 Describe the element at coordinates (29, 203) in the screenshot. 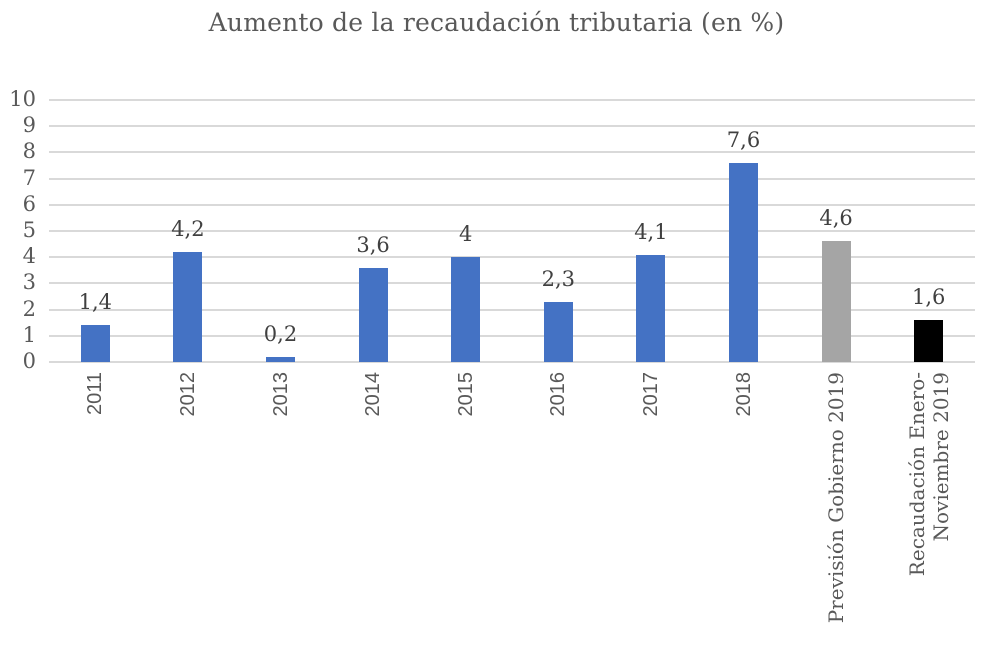

I see `y-tick-label: 6` at that location.